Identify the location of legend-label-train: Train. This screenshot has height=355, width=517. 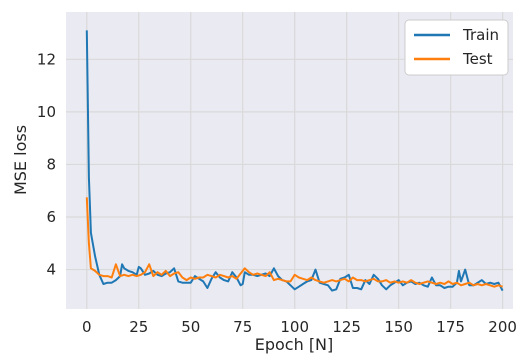
(480, 35).